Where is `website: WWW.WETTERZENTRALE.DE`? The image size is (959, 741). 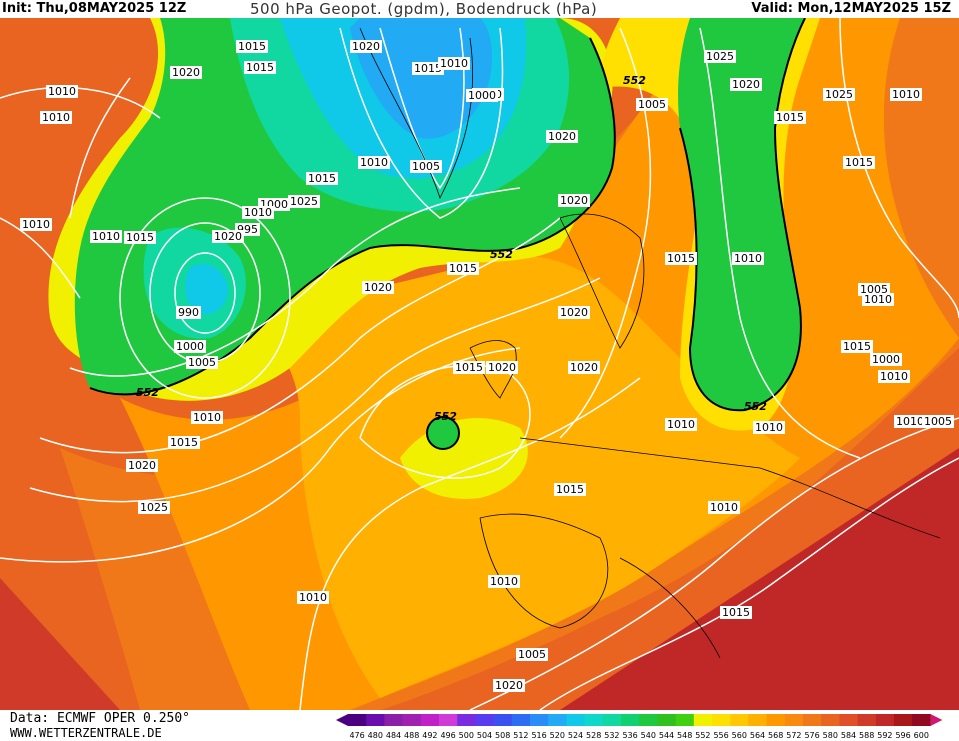 website: WWW.WETTERZENTRALE.DE is located at coordinates (86, 733).